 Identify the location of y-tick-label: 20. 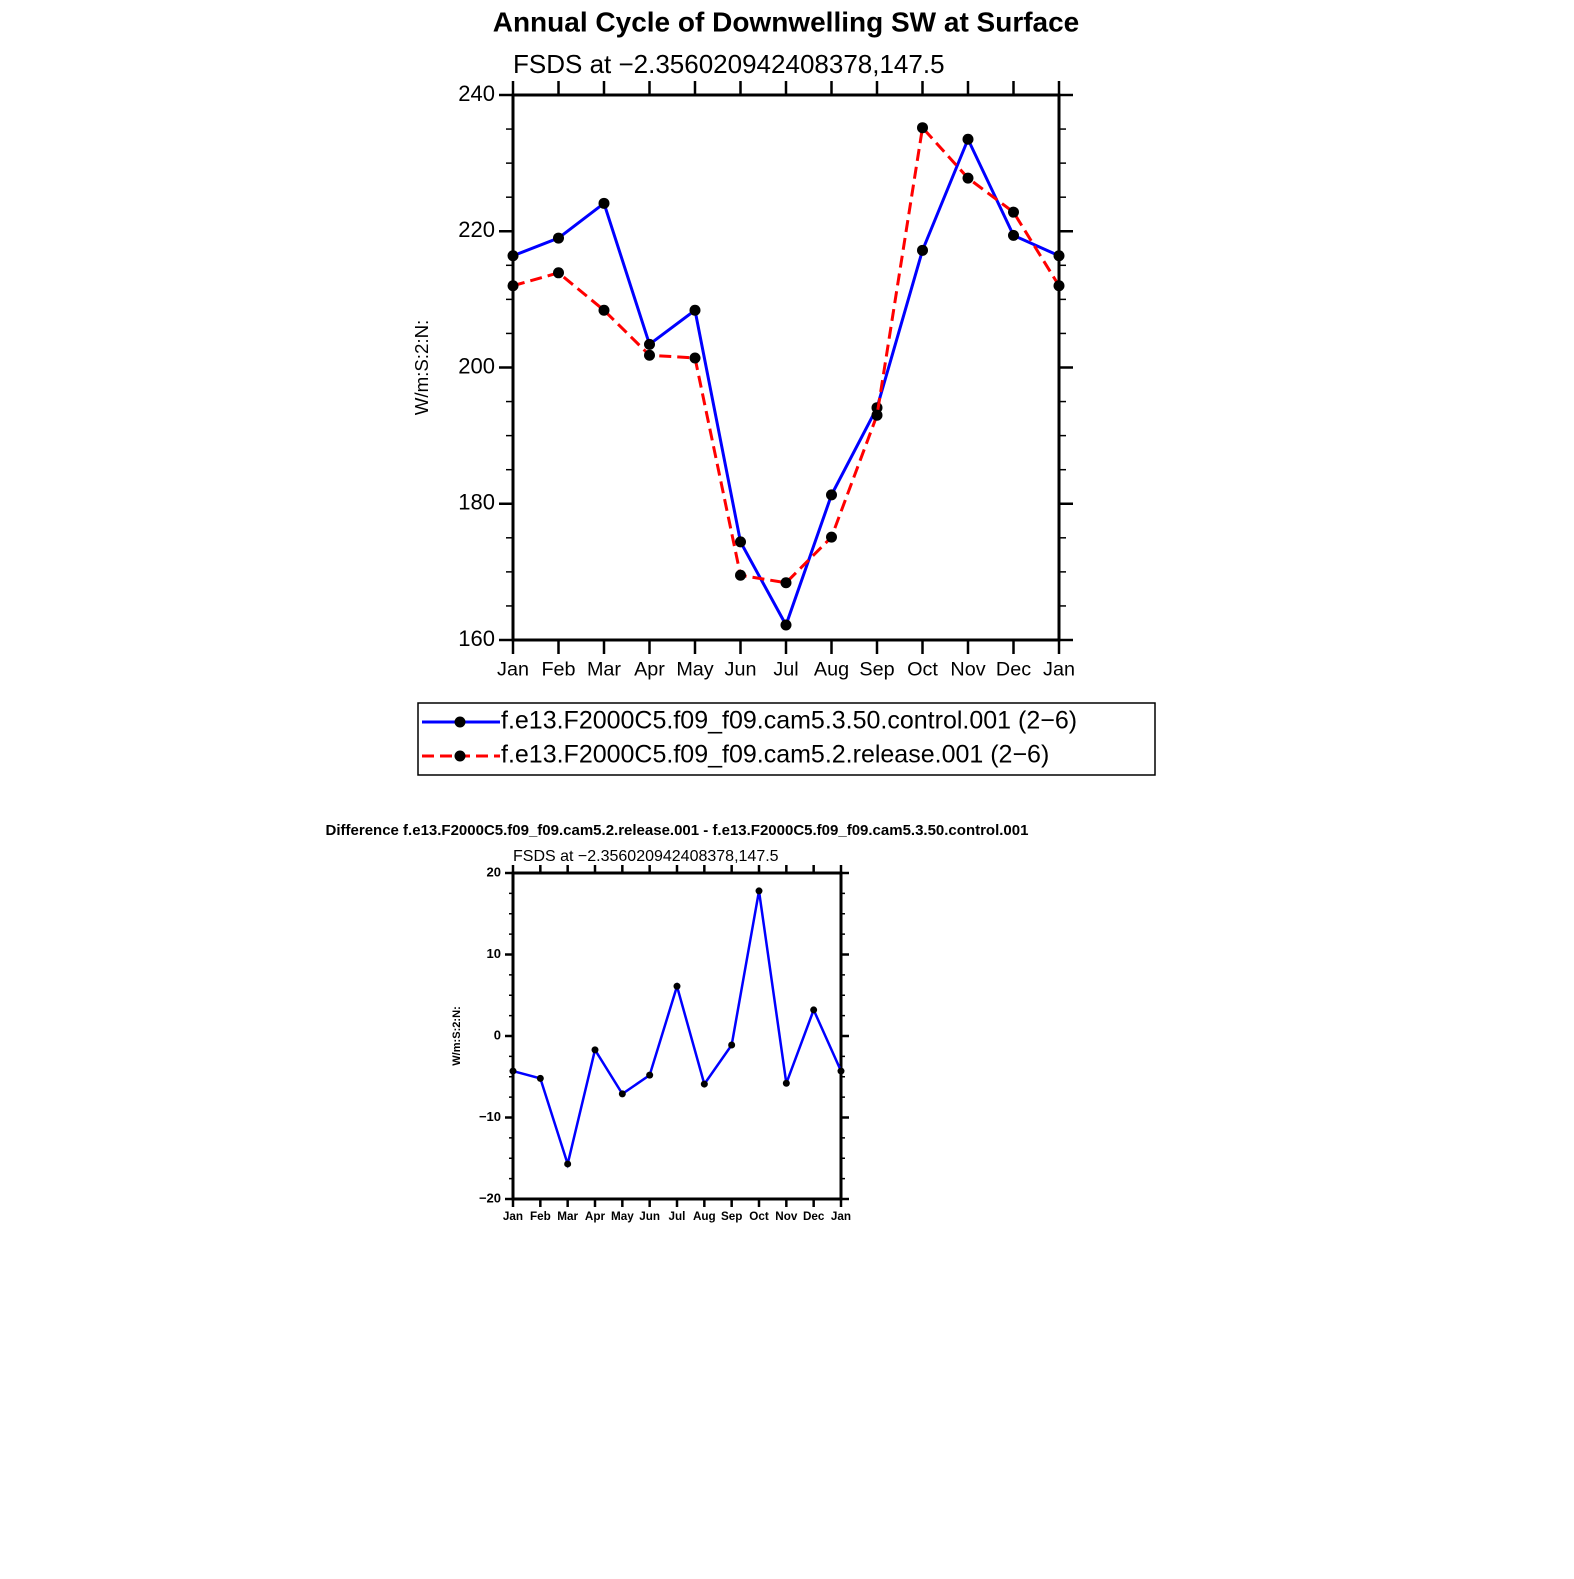
(494, 871).